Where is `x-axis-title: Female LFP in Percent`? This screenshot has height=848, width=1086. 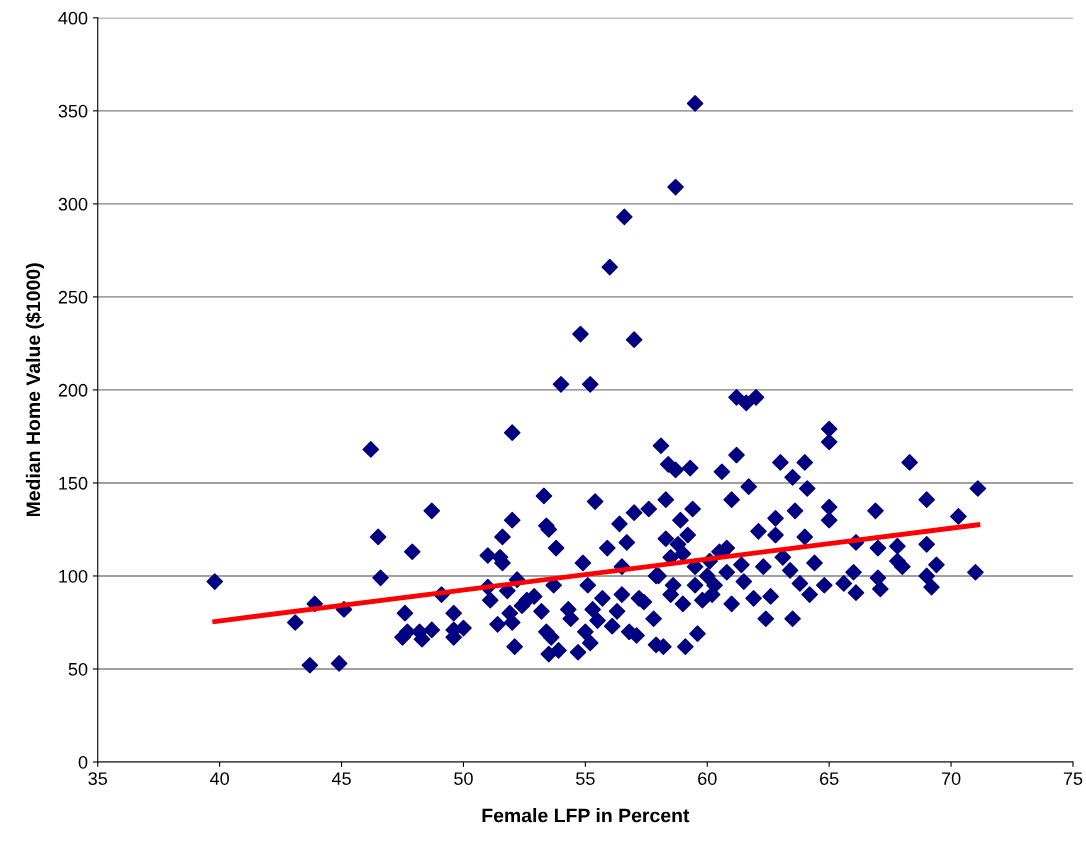
x-axis-title: Female LFP in Percent is located at coordinates (586, 815).